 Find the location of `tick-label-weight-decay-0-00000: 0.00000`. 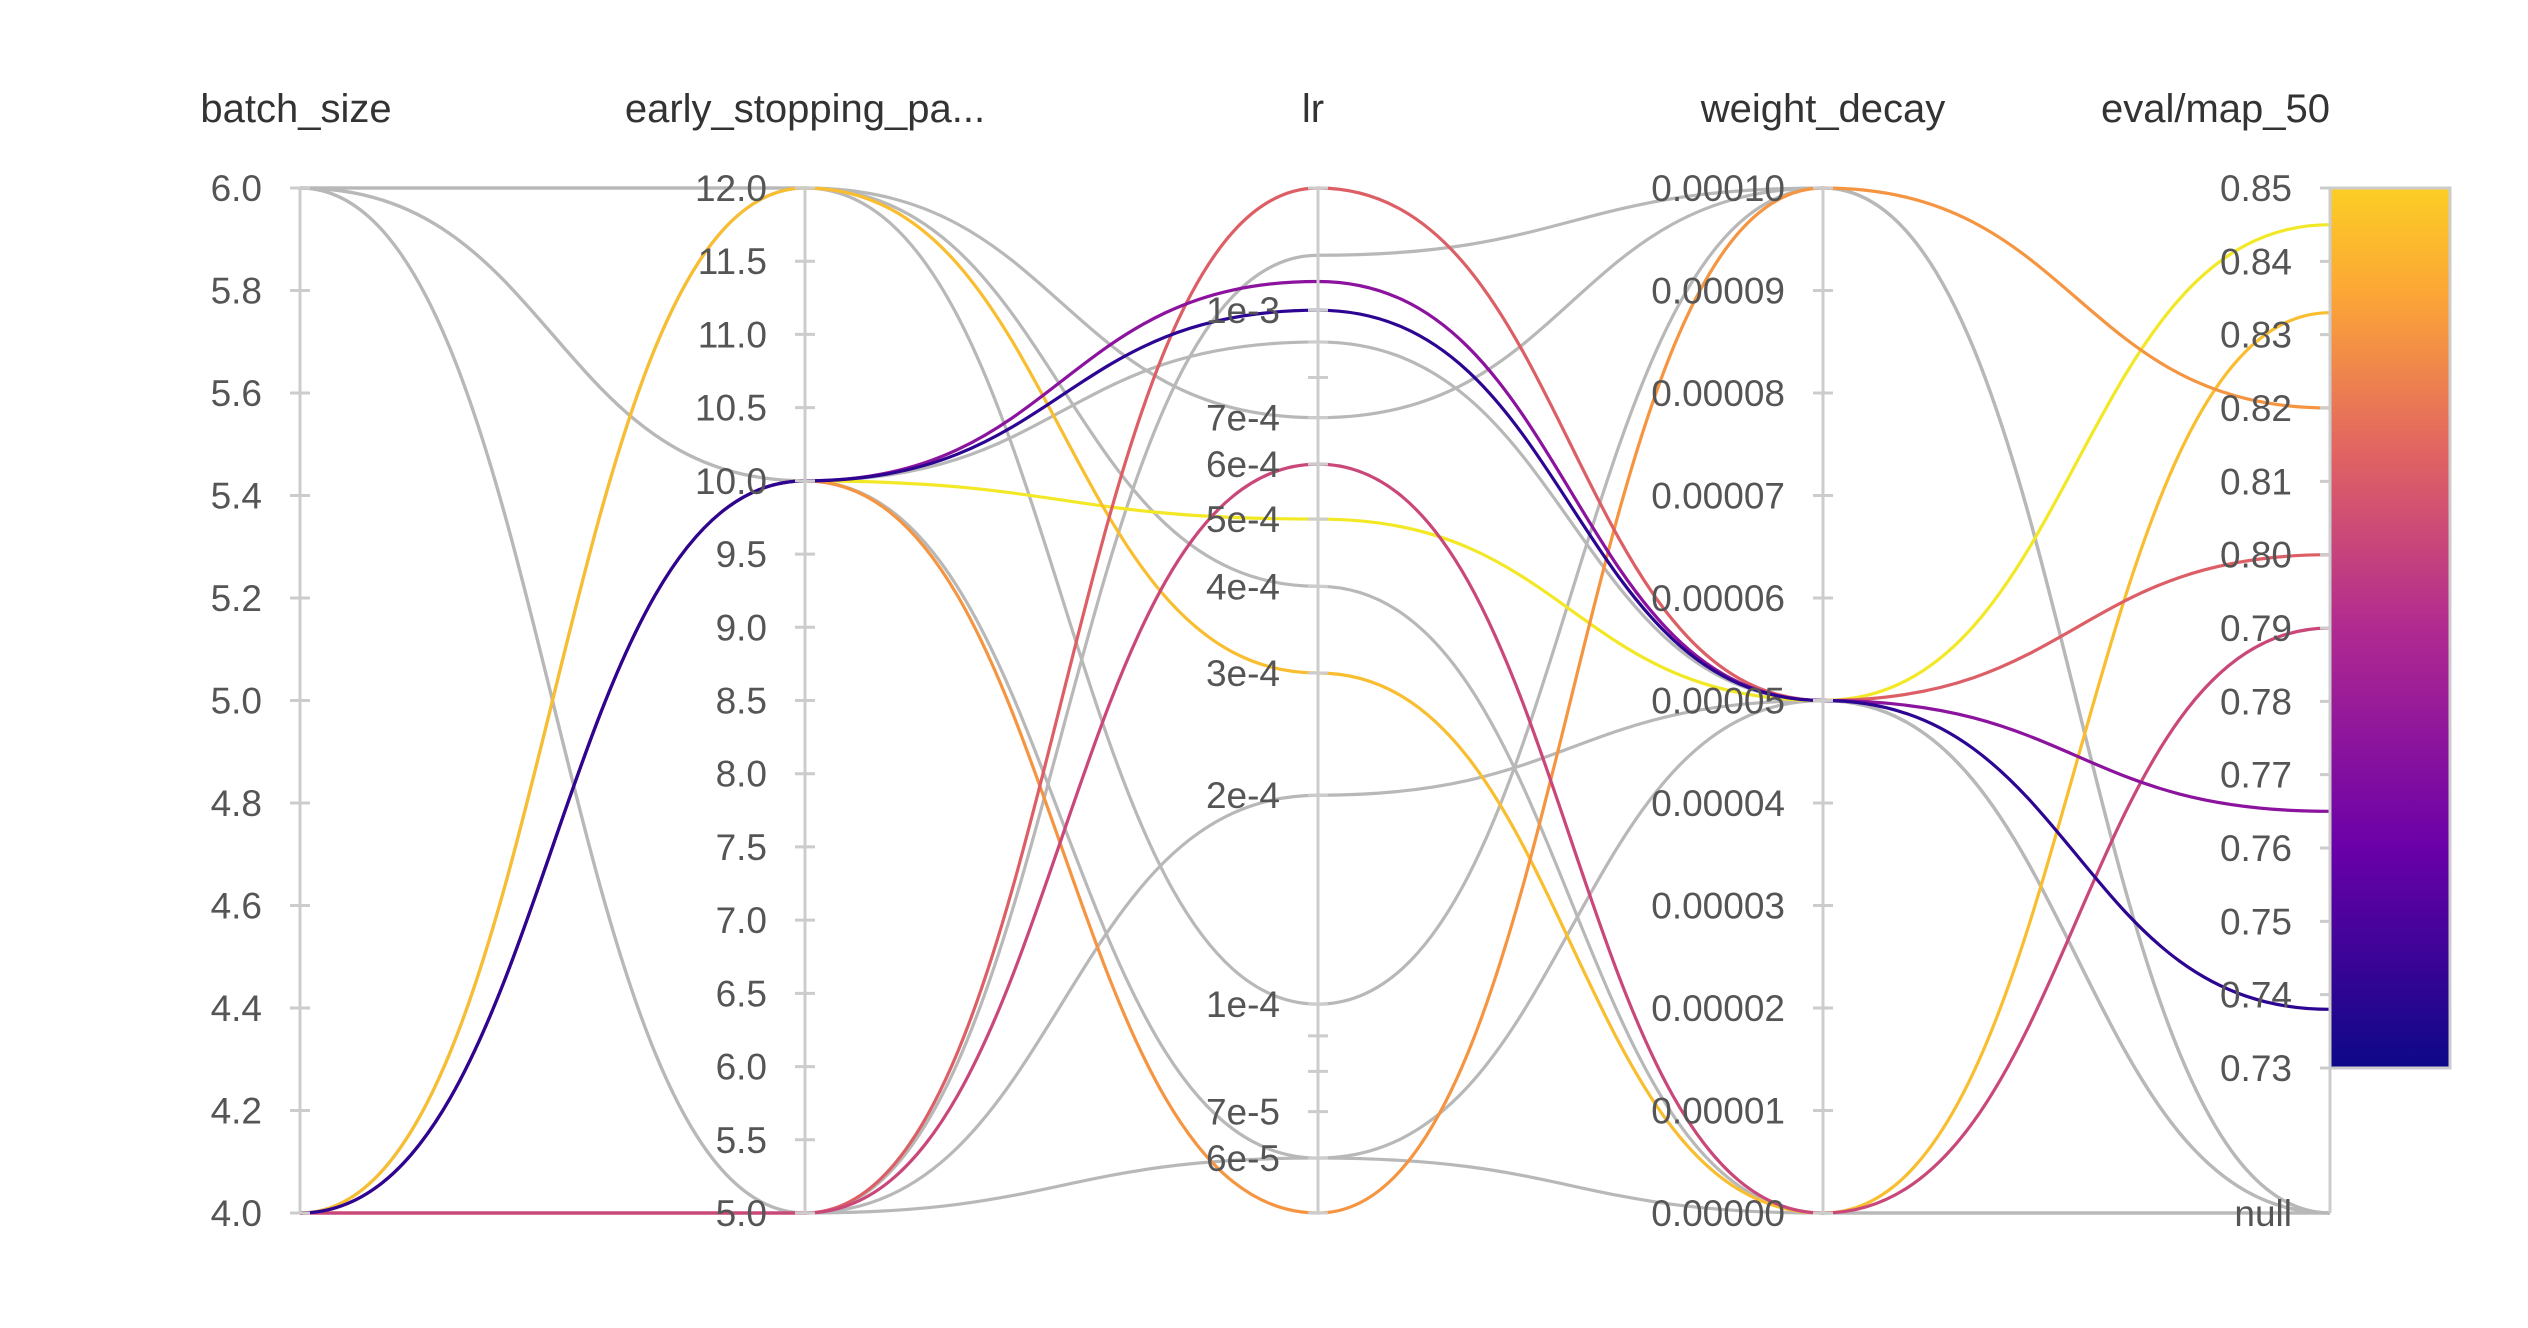

tick-label-weight-decay-0-00000: 0.00000 is located at coordinates (1718, 1213).